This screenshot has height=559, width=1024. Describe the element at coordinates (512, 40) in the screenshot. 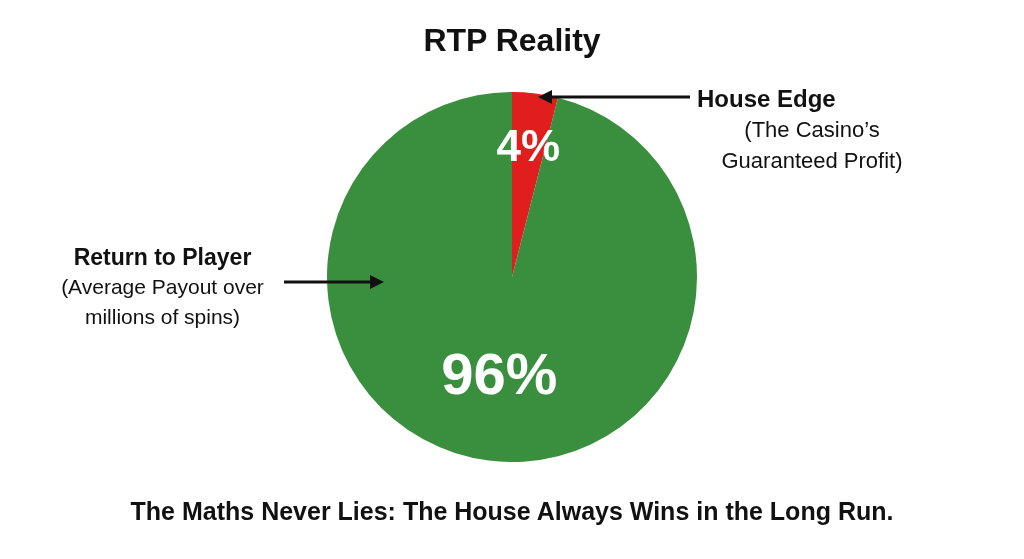

I see `chart-title: RTP Reality` at that location.